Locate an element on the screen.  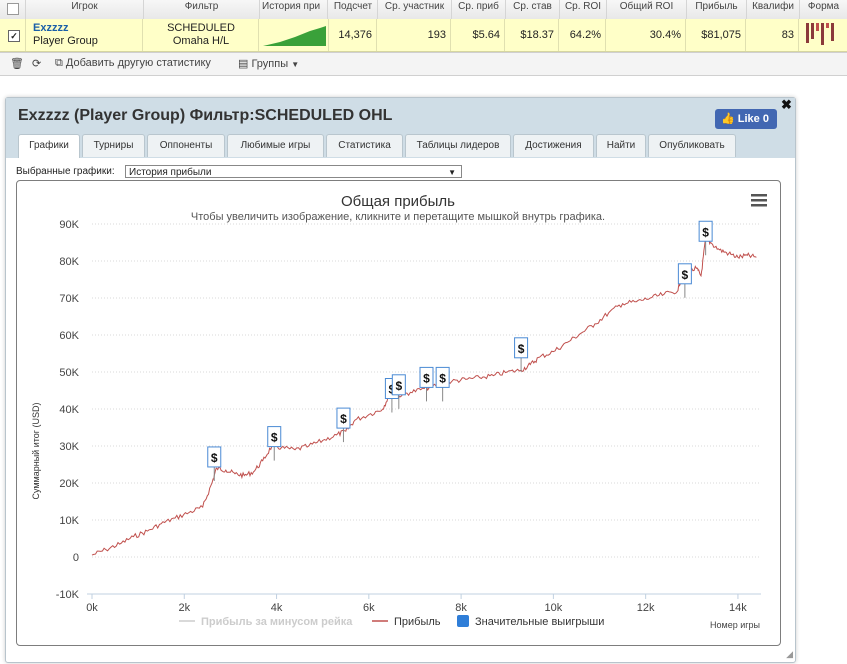
column-header: Фильтр is located at coordinates (202, 9).